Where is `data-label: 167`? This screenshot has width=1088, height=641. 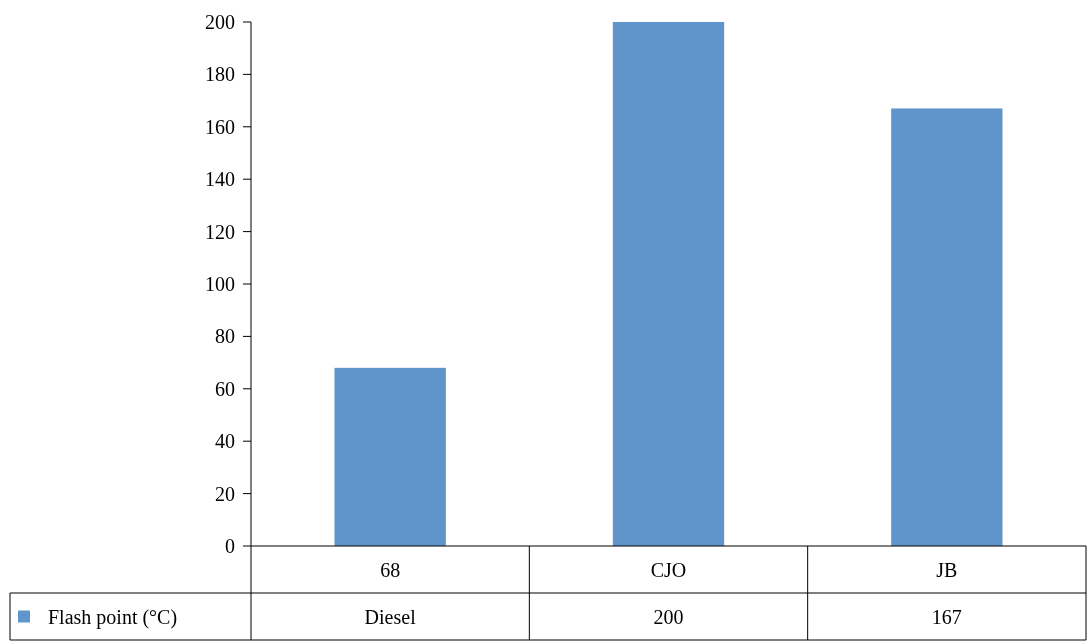
data-label: 167 is located at coordinates (946, 616).